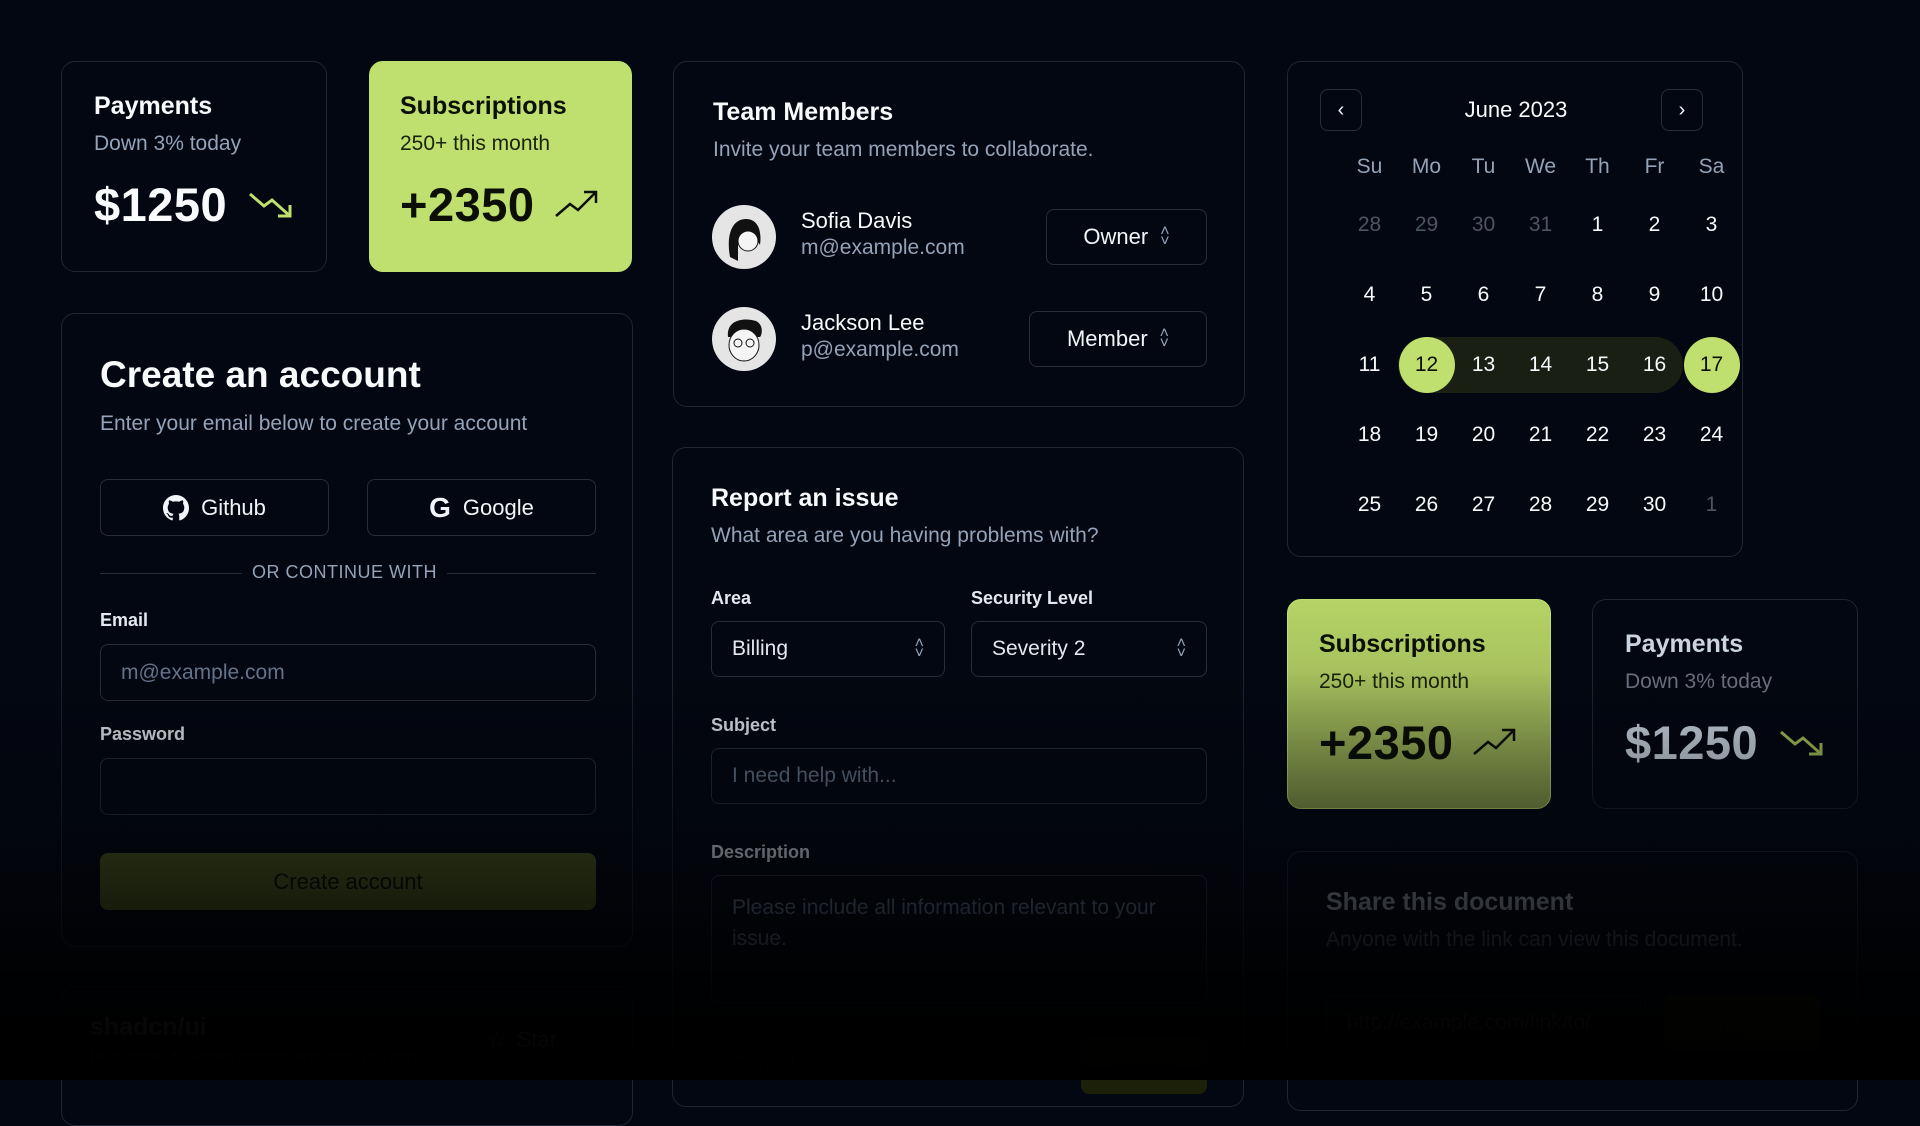 Image resolution: width=1920 pixels, height=1126 pixels. Describe the element at coordinates (1654, 224) in the screenshot. I see `calendar-day: 2` at that location.